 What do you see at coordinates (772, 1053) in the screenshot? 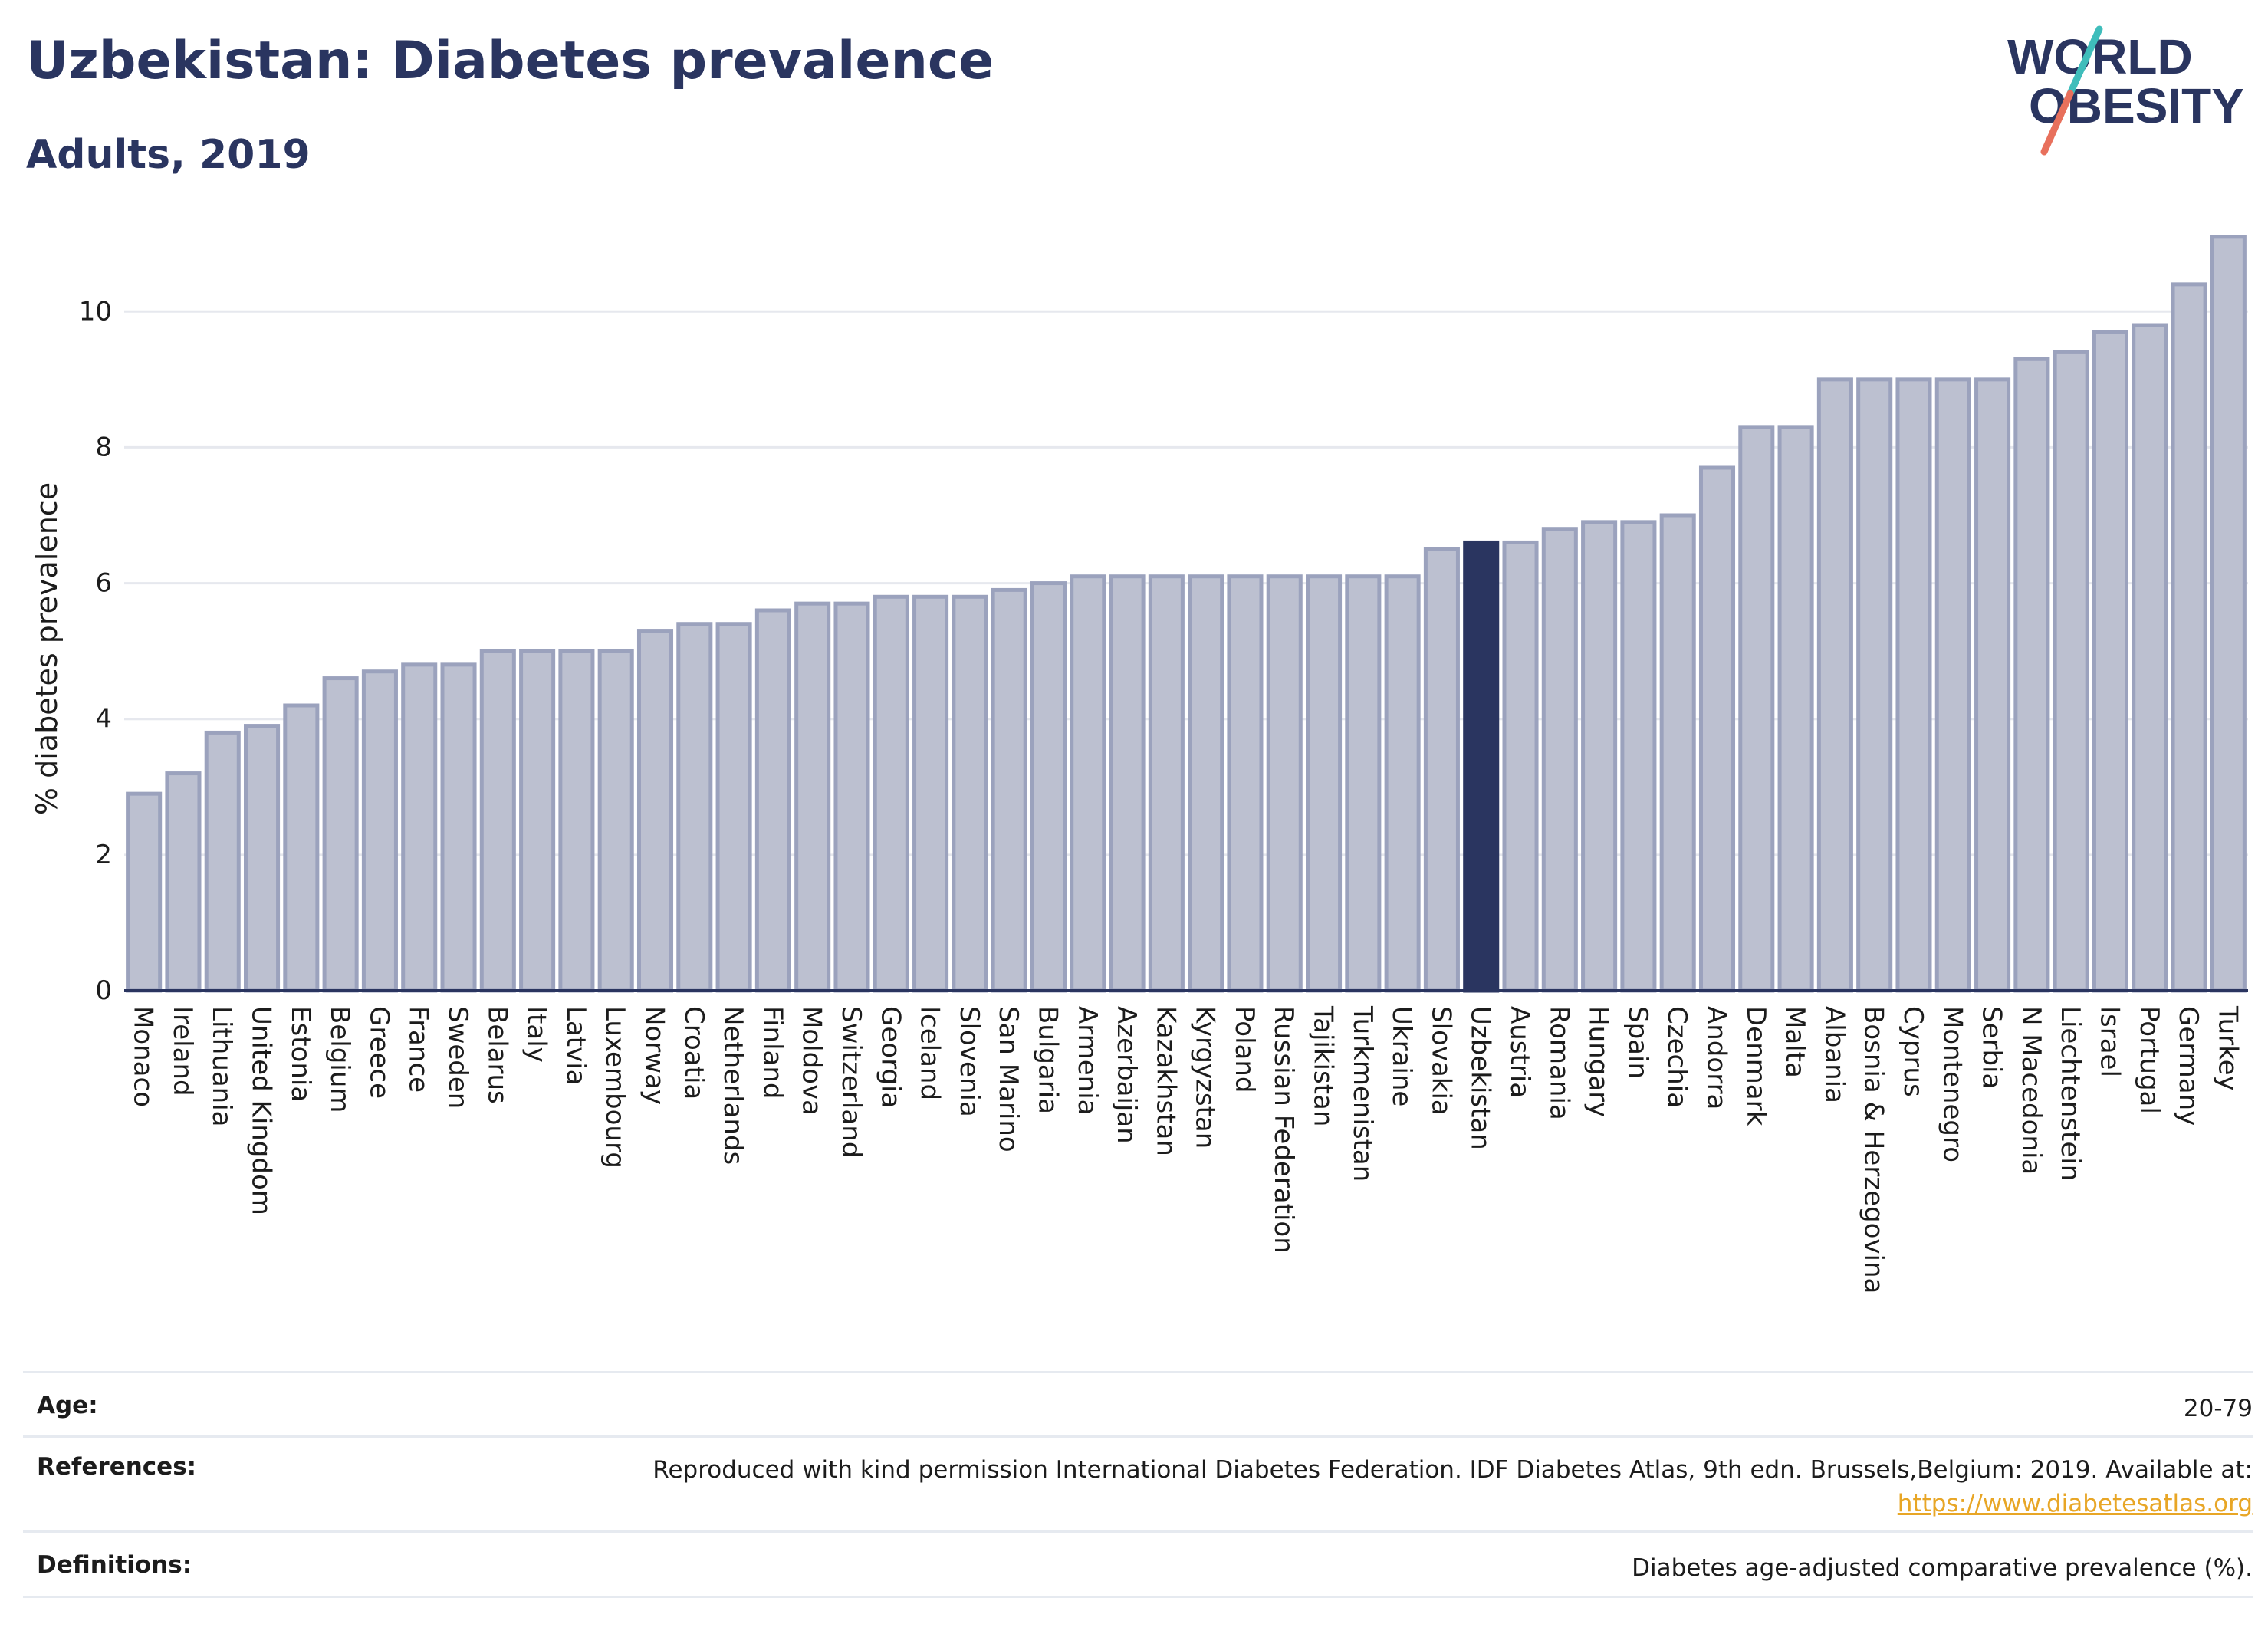
I see `x-tick-label: Finland` at bounding box center [772, 1053].